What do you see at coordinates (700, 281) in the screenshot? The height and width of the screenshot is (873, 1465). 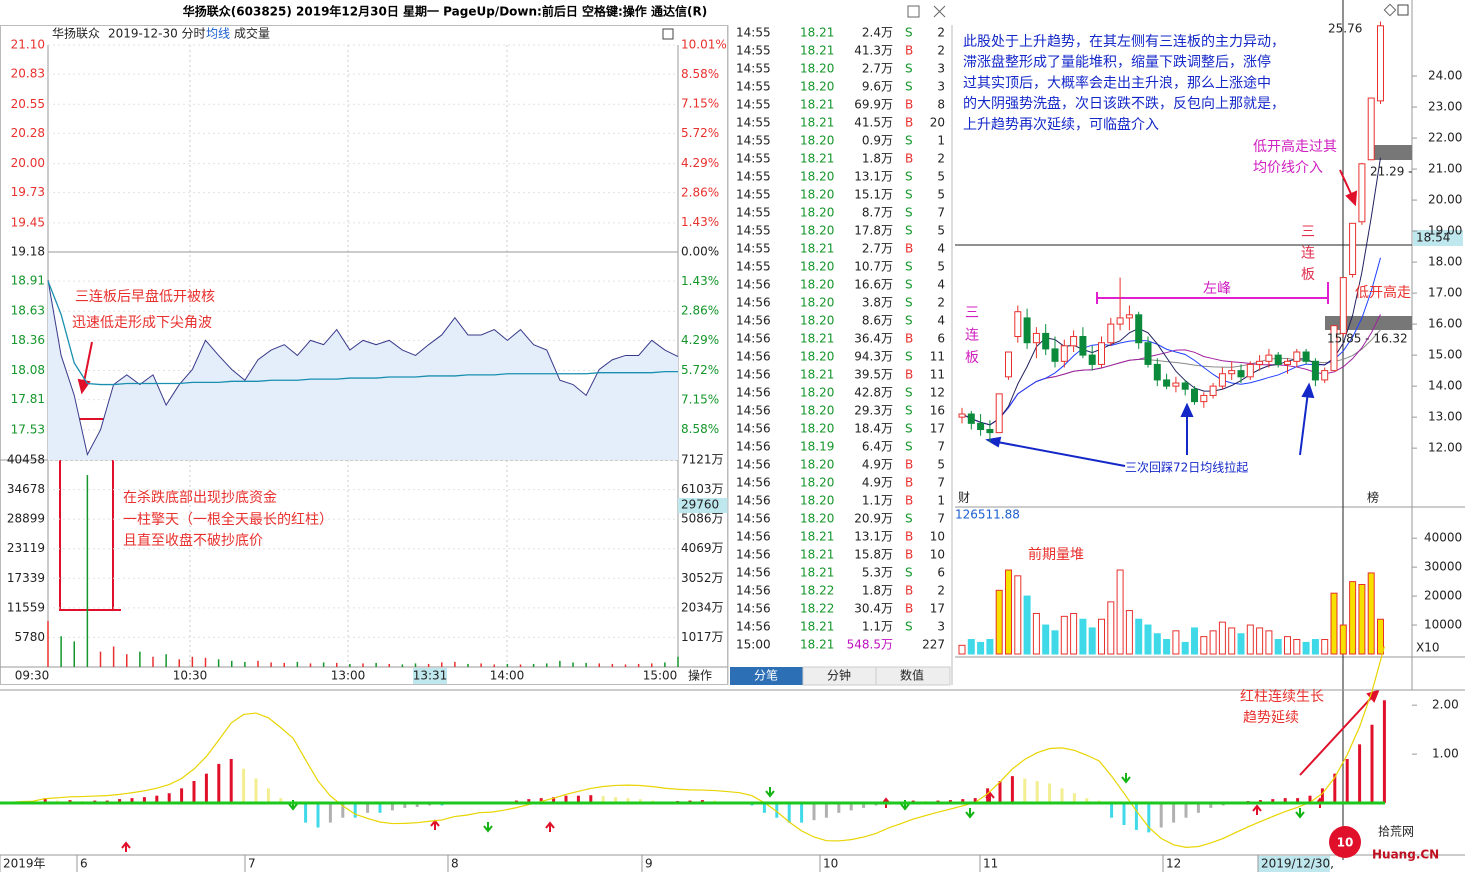 I see `percent-tick-label: 1.43%` at bounding box center [700, 281].